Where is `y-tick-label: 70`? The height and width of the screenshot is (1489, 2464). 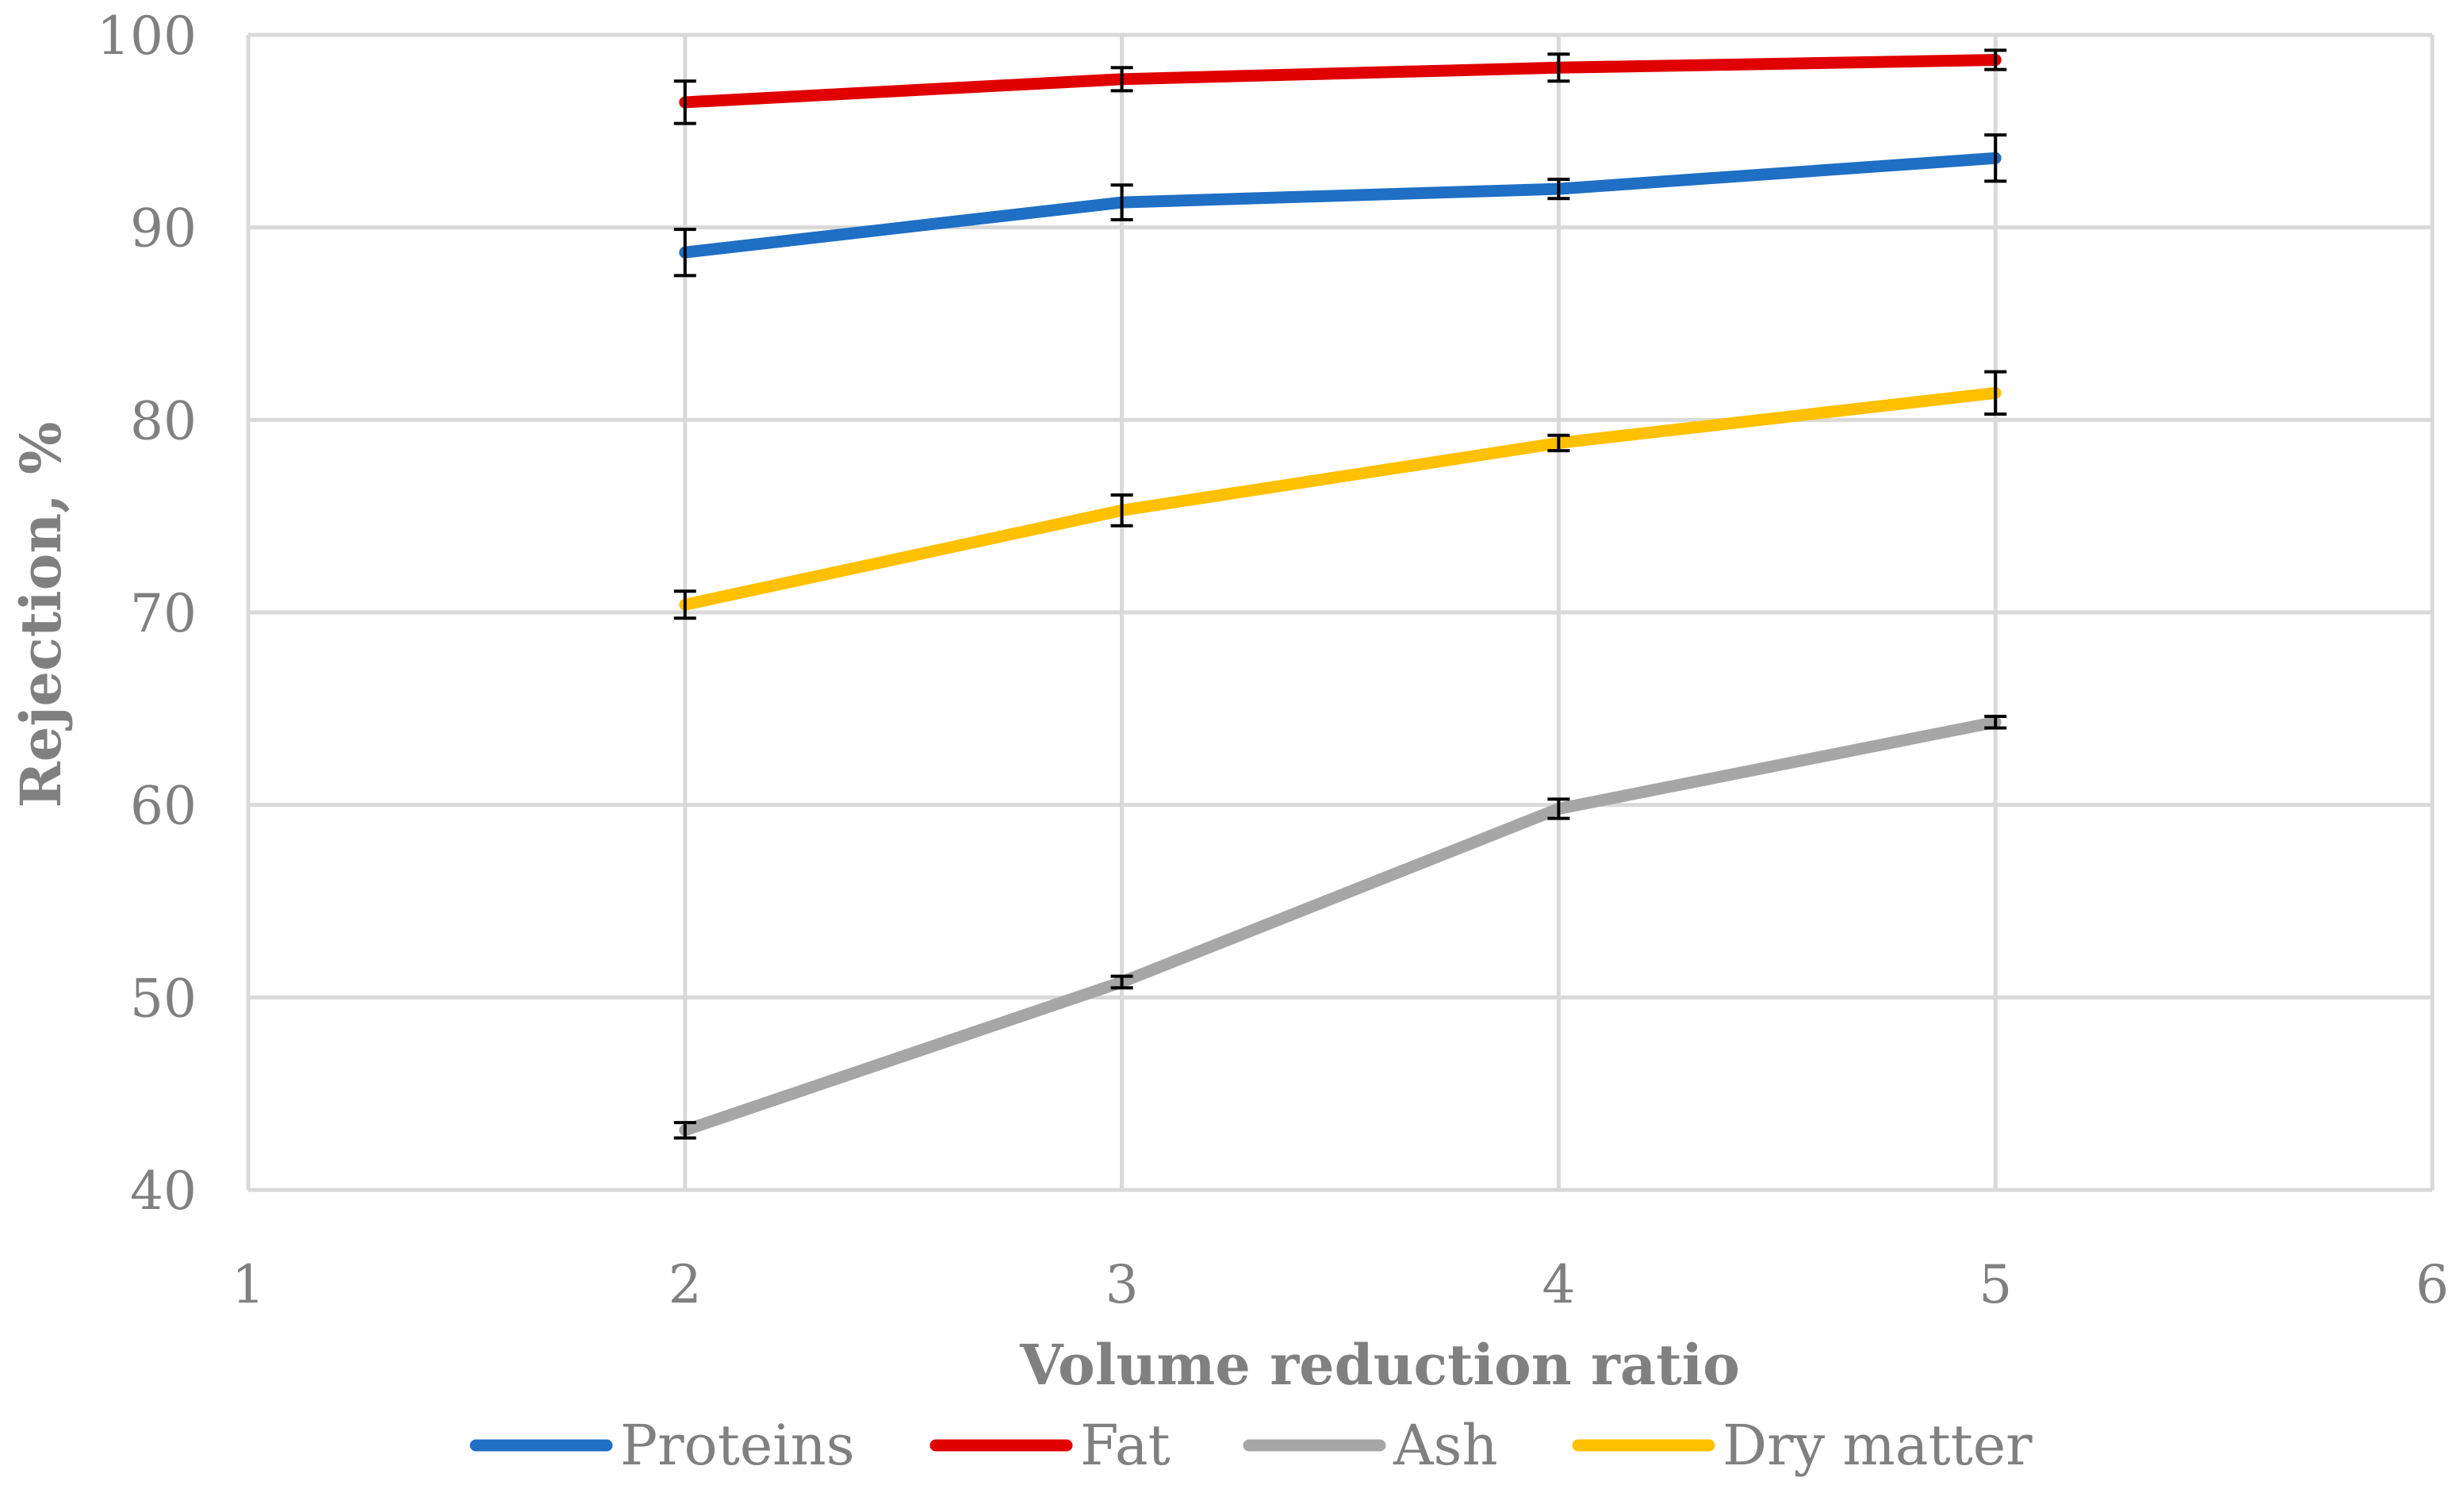 y-tick-label: 70 is located at coordinates (163, 613).